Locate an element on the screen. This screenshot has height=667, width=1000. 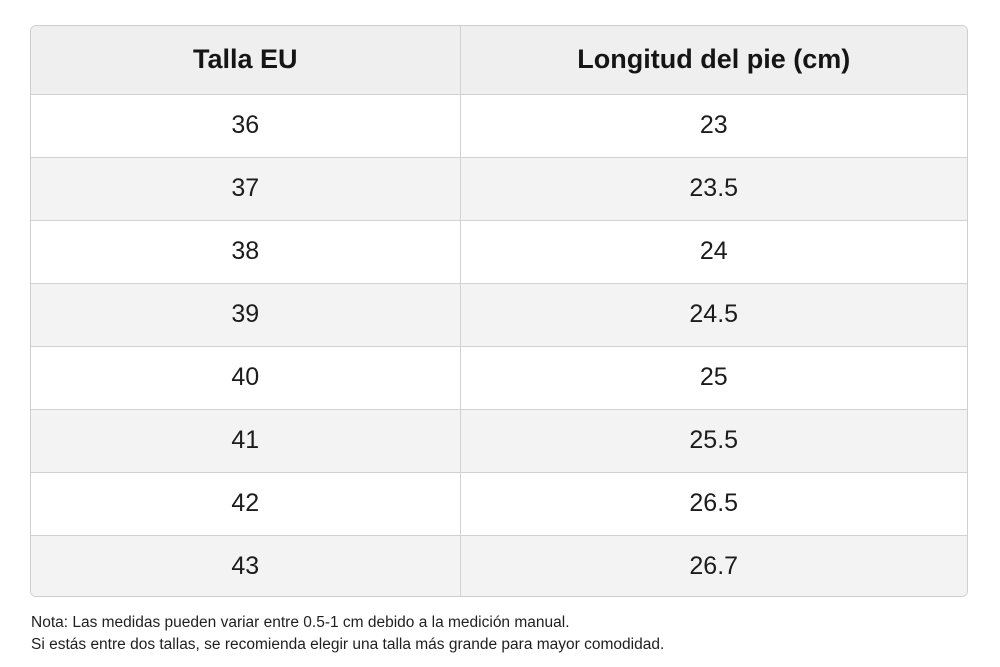
cell-eu-size: 41 is located at coordinates (246, 441).